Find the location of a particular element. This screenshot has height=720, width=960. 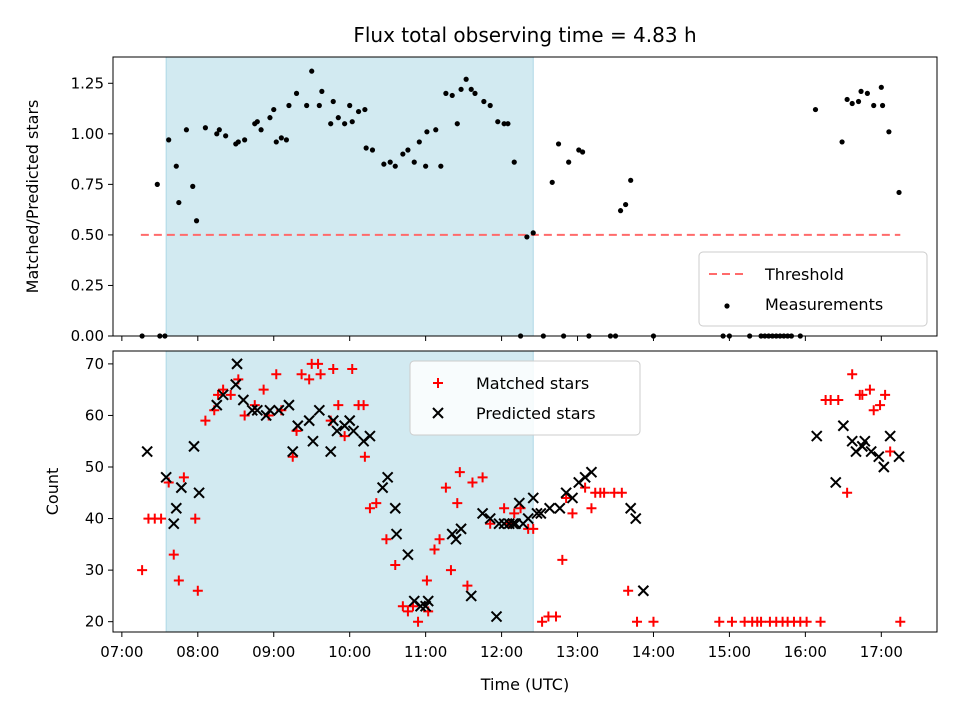

x-tick-label: 12:00 is located at coordinates (501, 652).